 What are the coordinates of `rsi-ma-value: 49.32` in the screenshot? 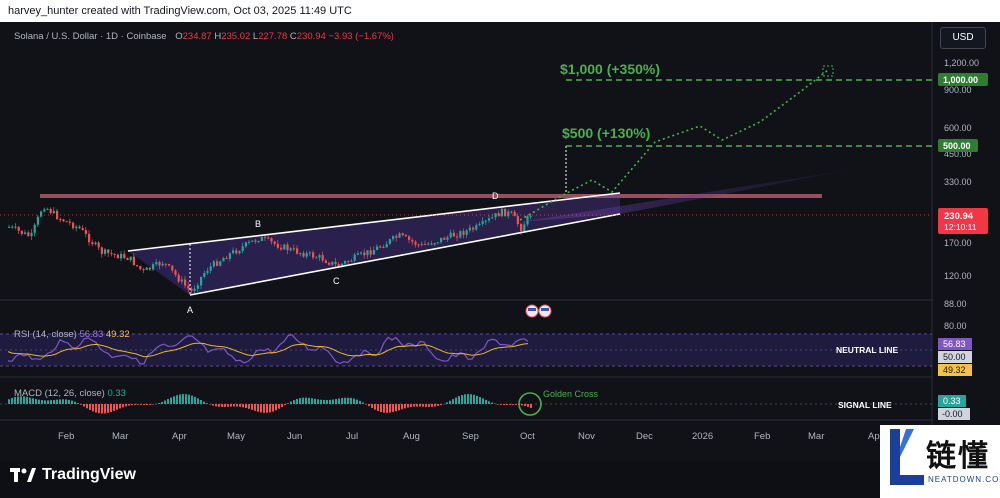 It's located at (117, 334).